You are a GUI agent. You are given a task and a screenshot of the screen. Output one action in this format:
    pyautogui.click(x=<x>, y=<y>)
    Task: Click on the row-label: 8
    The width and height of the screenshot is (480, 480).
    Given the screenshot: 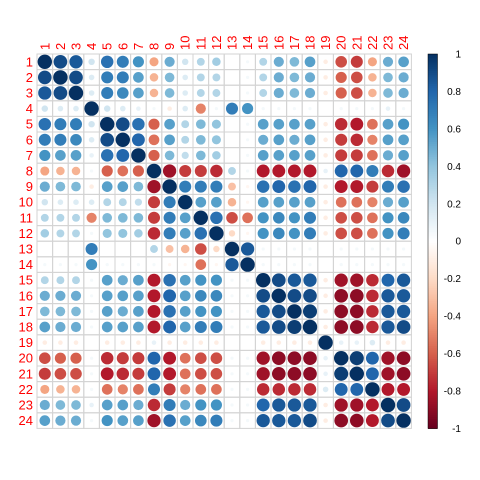 What is the action you would take?
    pyautogui.click(x=29, y=171)
    